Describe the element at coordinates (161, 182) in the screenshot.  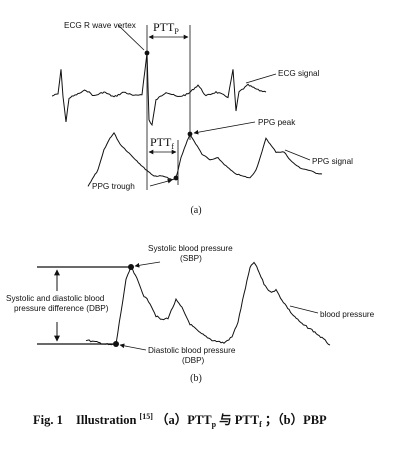
I see `ppg-trough-pointer` at that location.